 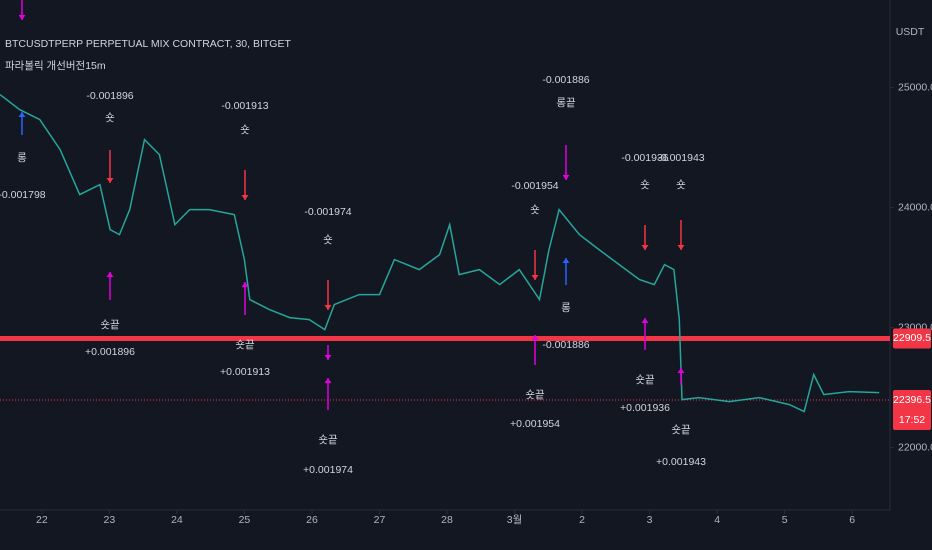 I want to click on signal-label: -0.001936, so click(x=644, y=158).